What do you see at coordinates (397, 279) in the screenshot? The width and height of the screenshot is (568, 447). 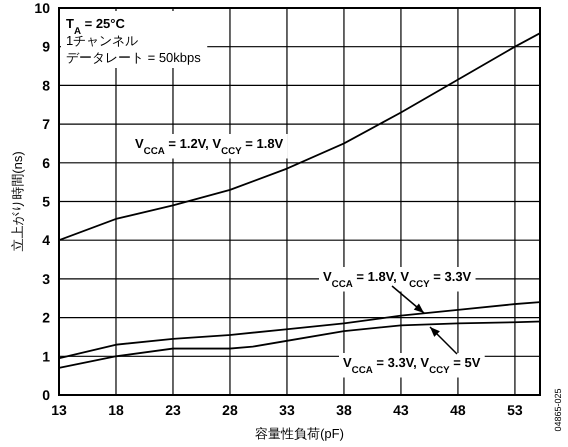 I see `series-label: V$_{CCA}$ = 1.8V, V$_{CCY}$ = 3.3V` at bounding box center [397, 279].